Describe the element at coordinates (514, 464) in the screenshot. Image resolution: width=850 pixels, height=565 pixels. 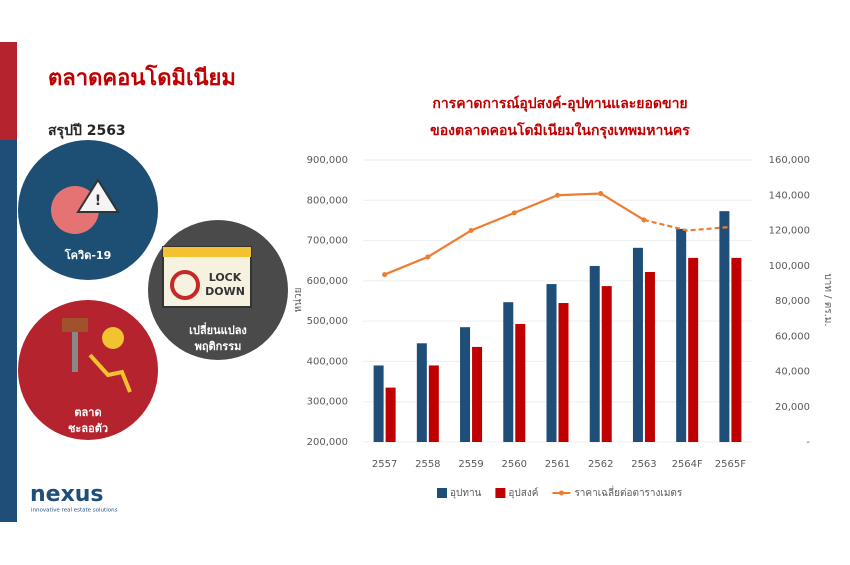
I see `x-tick-label: 2560` at that location.